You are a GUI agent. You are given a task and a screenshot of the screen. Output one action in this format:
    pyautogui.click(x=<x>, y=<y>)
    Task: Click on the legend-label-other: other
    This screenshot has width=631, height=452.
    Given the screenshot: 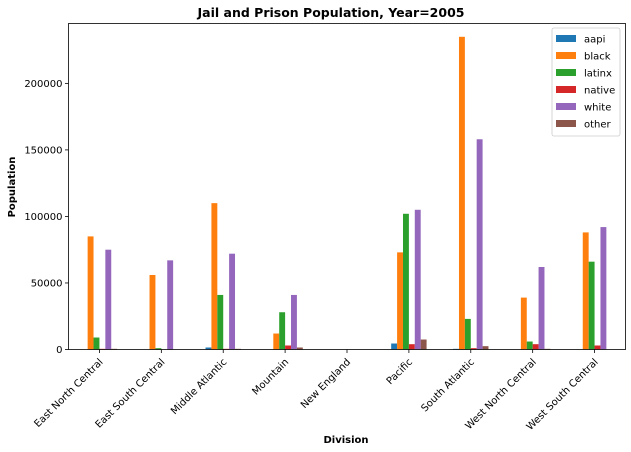 What is the action you would take?
    pyautogui.click(x=598, y=125)
    